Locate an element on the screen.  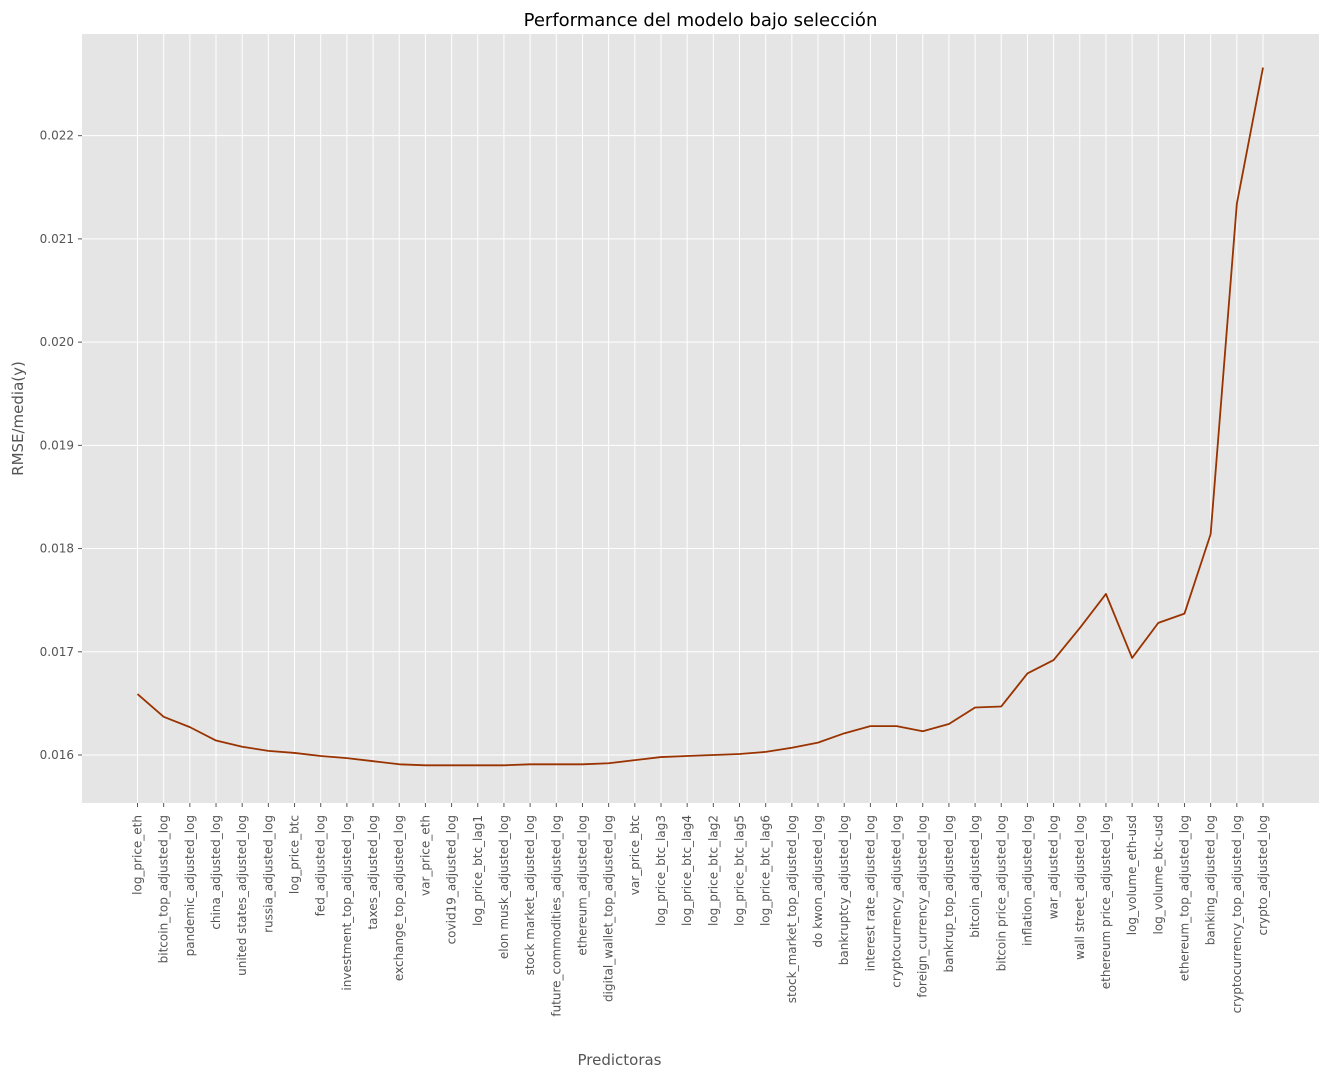
x-tick-label: log_price_btc_lag3 is located at coordinates (661, 870).